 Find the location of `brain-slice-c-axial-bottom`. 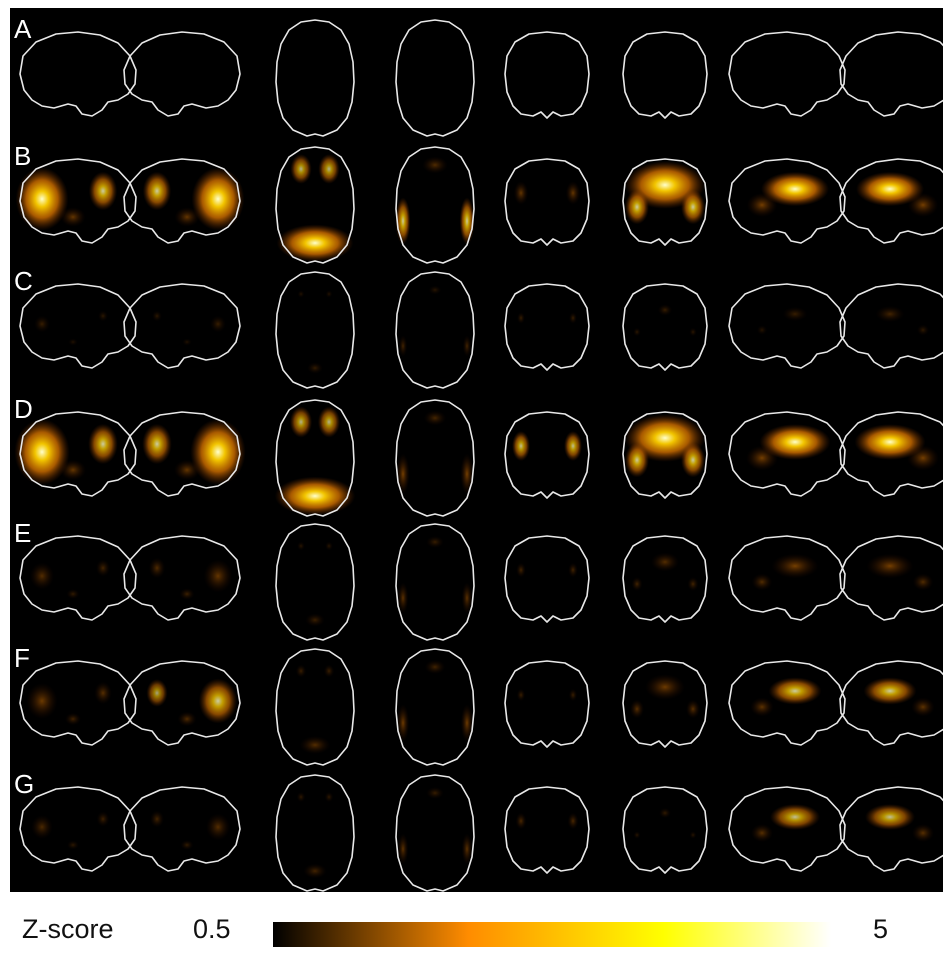

brain-slice-c-axial-bottom is located at coordinates (435, 330).